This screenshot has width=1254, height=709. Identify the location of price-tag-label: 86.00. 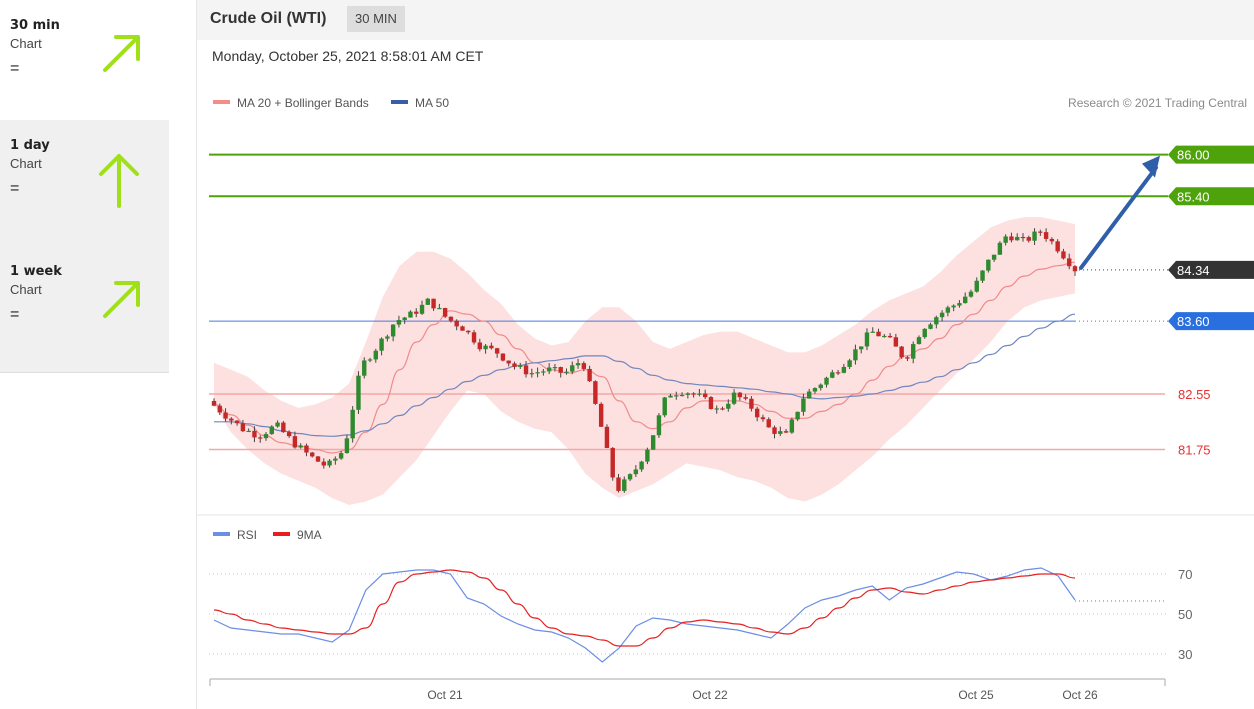
(1193, 155).